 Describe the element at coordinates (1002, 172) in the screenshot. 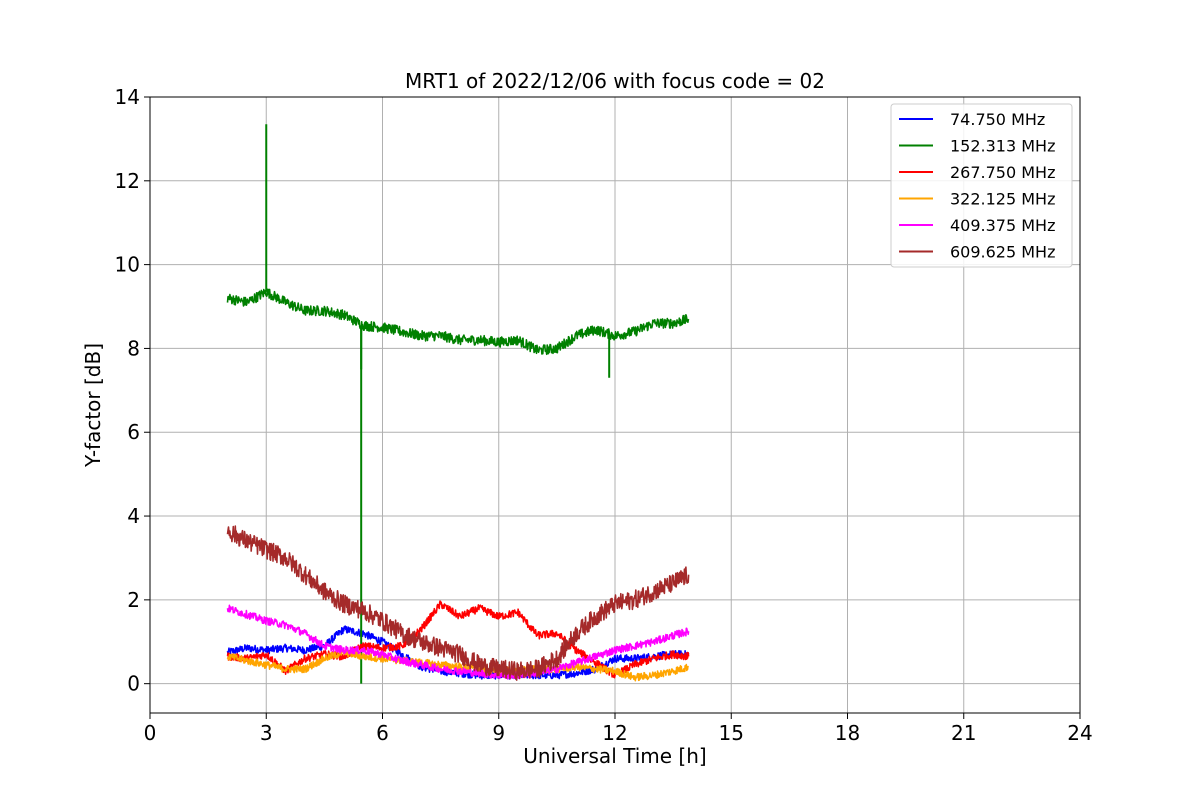

I see `legend-label: 267.750 MHz` at that location.